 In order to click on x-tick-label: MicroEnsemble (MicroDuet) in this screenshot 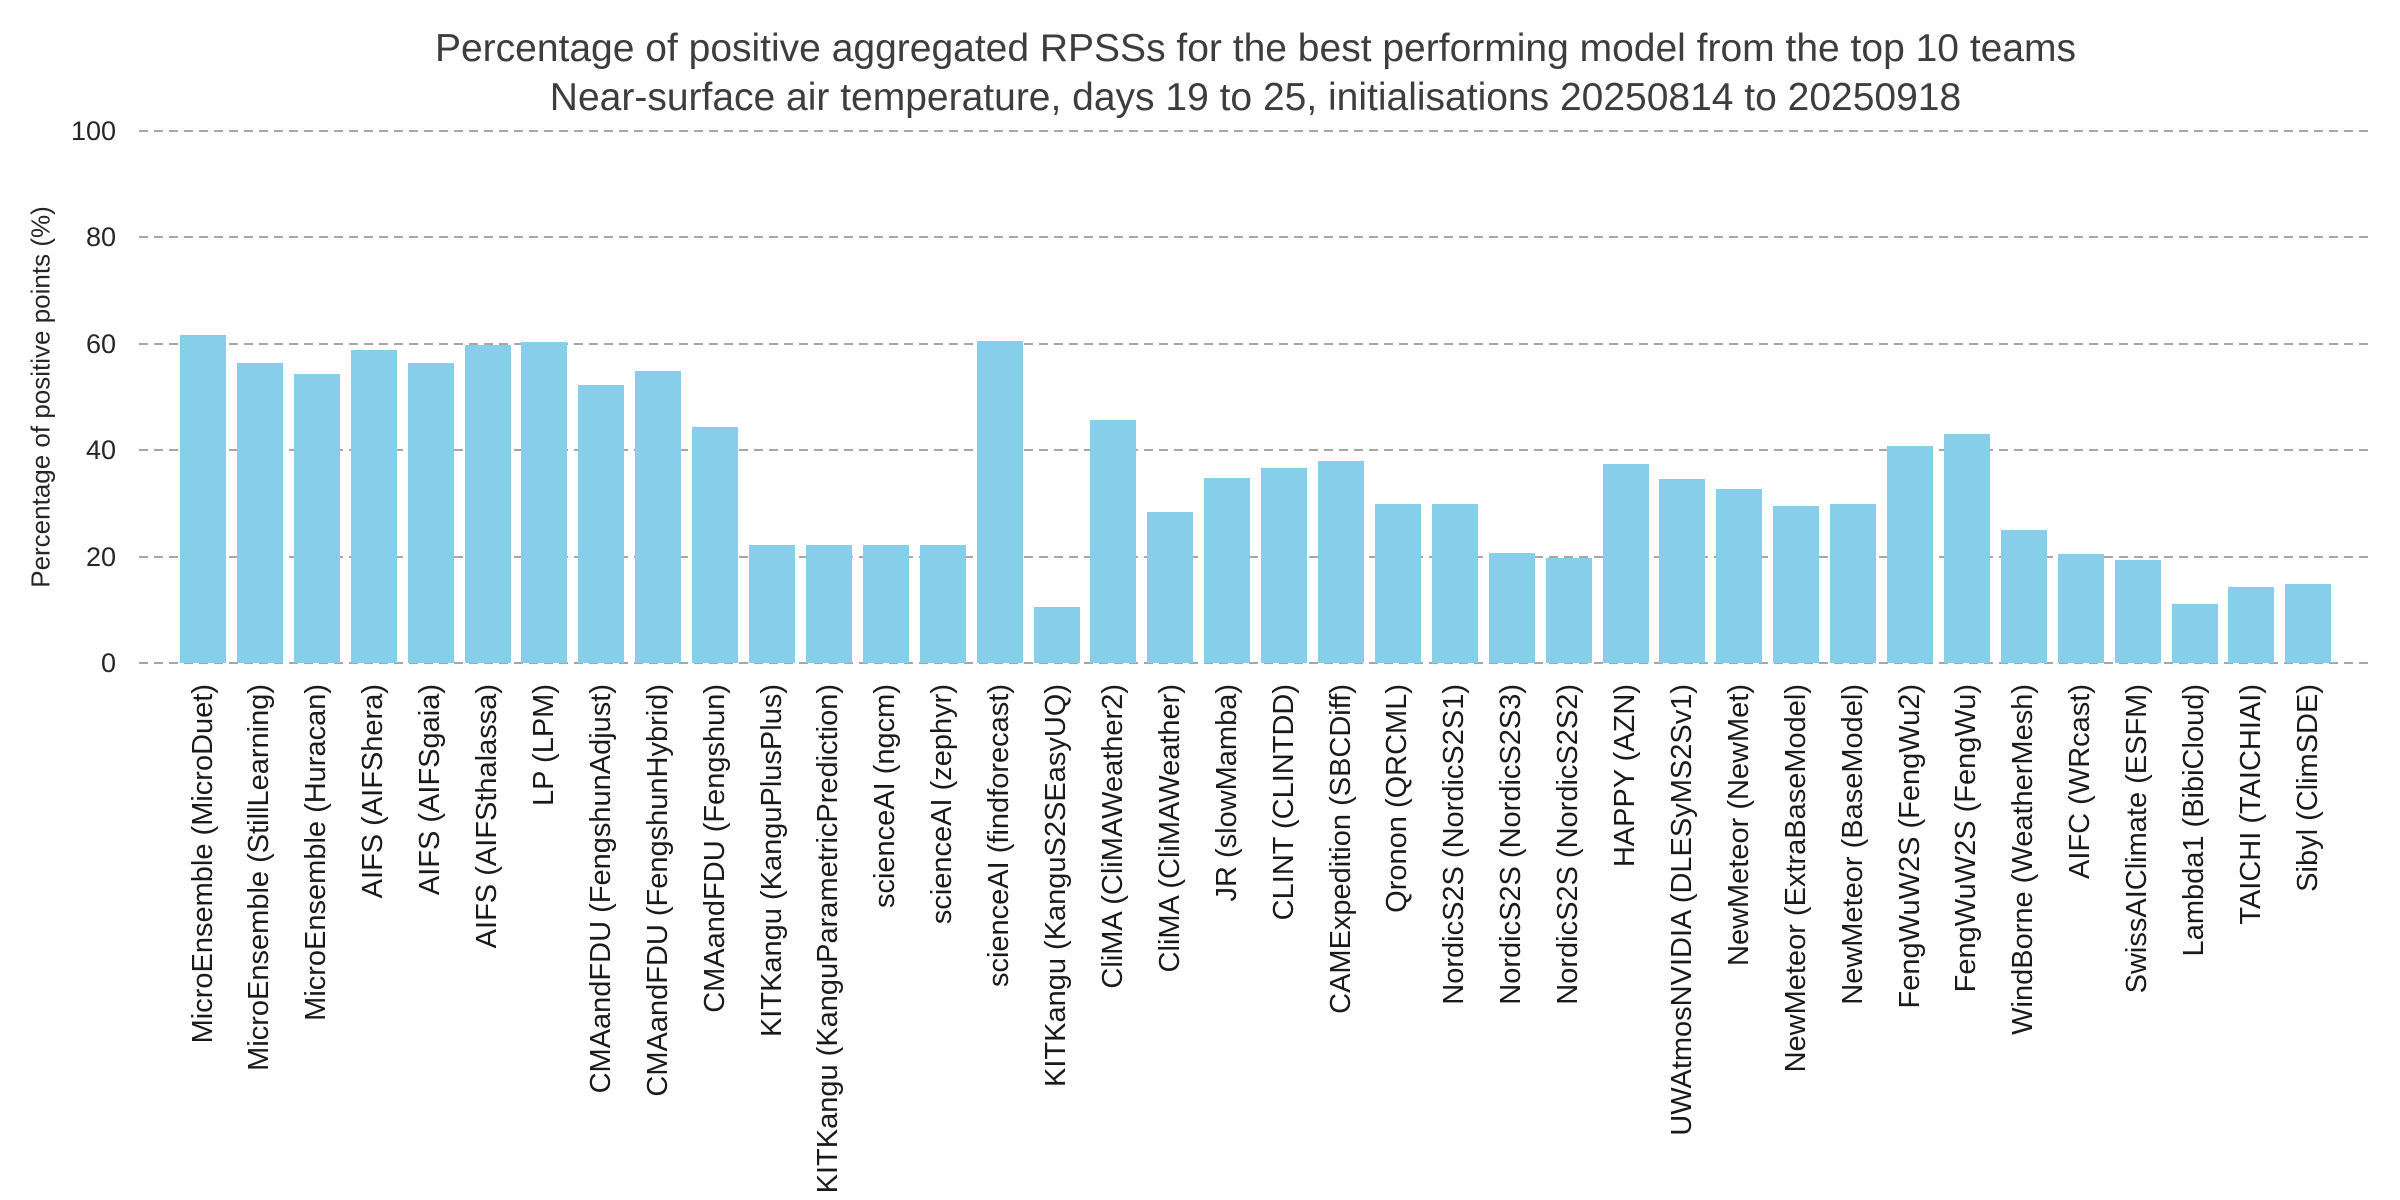, I will do `click(202, 864)`.